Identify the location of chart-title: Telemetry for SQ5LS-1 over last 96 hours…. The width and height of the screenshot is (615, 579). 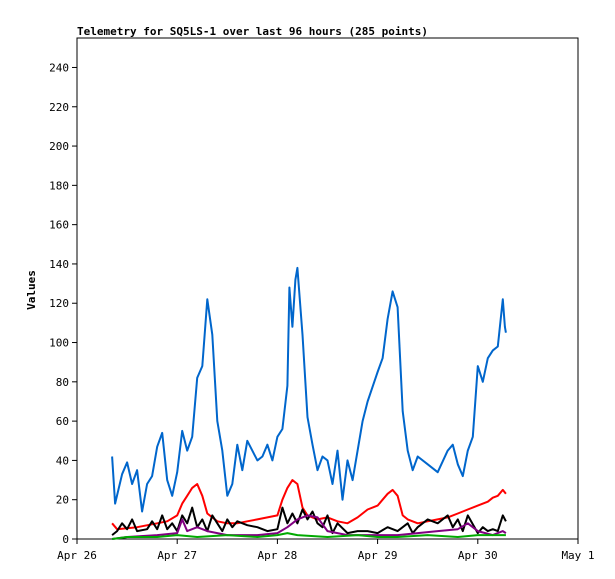
(252, 31).